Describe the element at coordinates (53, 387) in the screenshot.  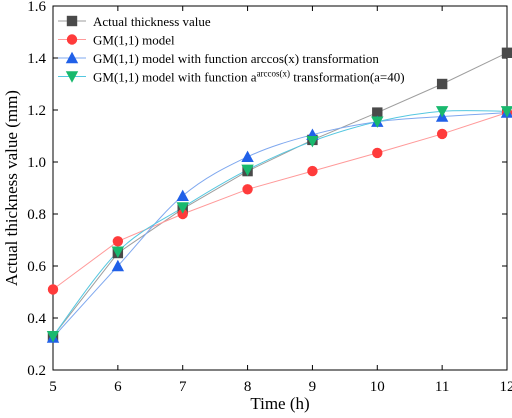
I see `x-tick-label: 5` at that location.